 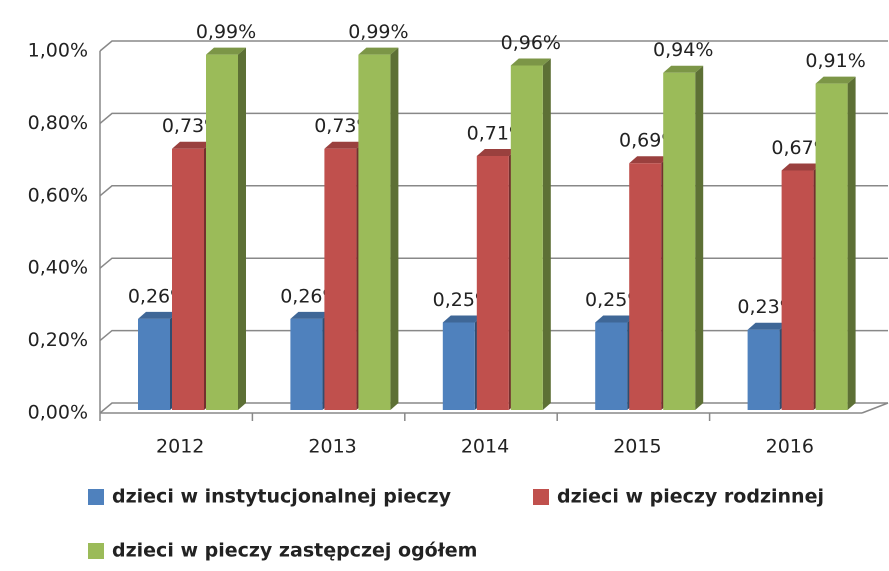 What do you see at coordinates (332, 447) in the screenshot?
I see `x-tick-label: 2013` at bounding box center [332, 447].